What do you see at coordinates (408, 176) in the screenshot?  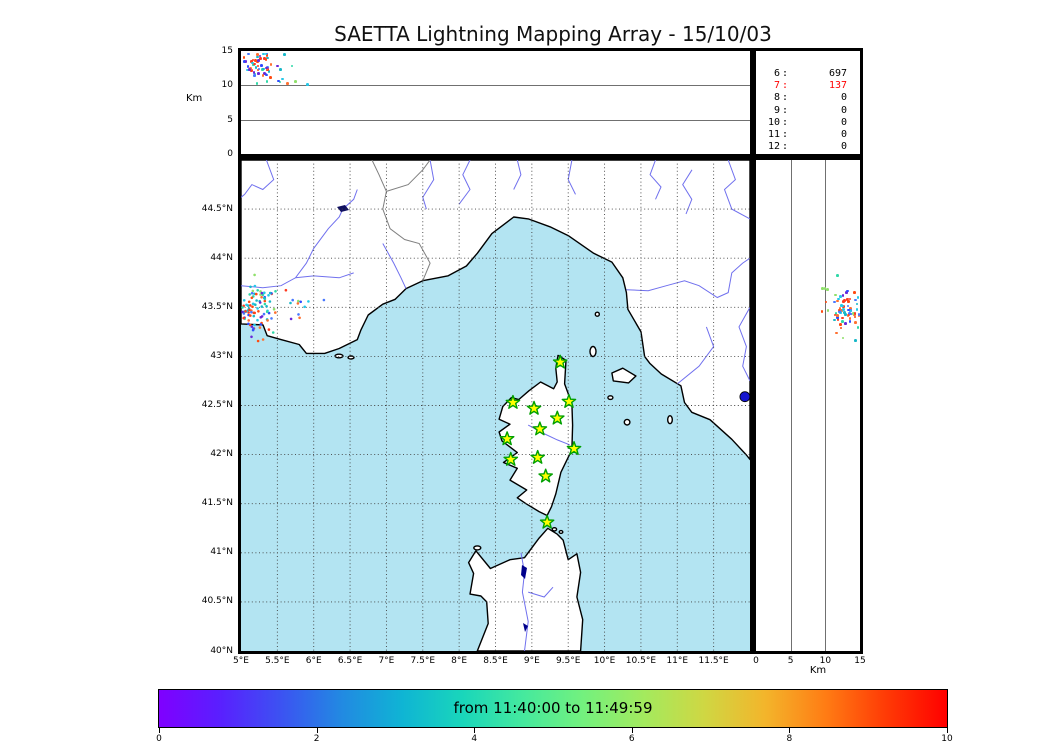 I see `country-border` at bounding box center [408, 176].